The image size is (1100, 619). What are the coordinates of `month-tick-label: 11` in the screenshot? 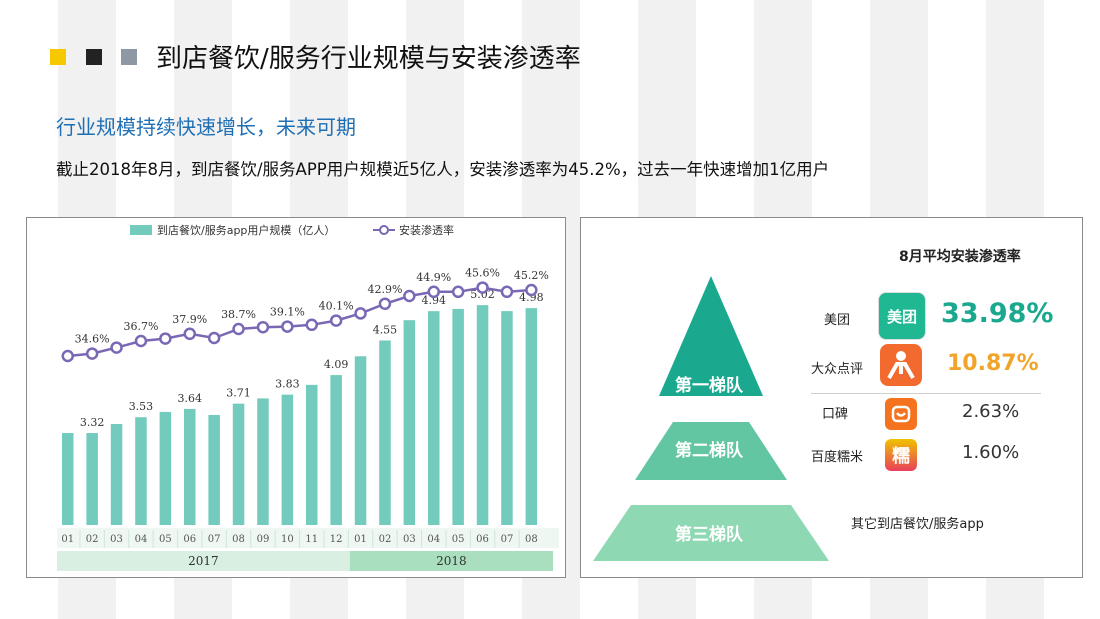 It's located at (311, 539).